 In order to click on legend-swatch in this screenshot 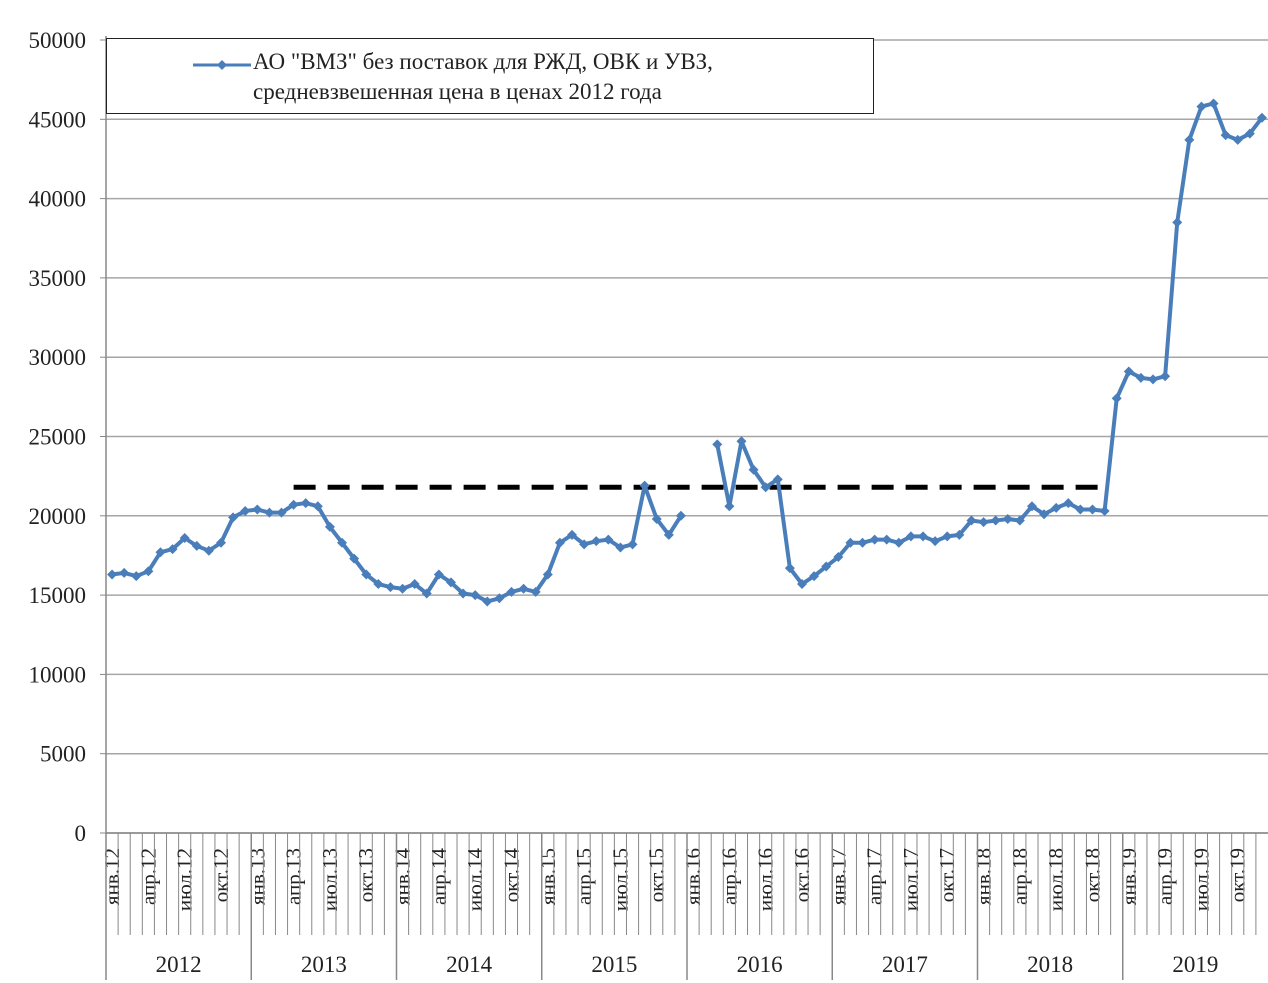, I will do `click(222, 65)`.